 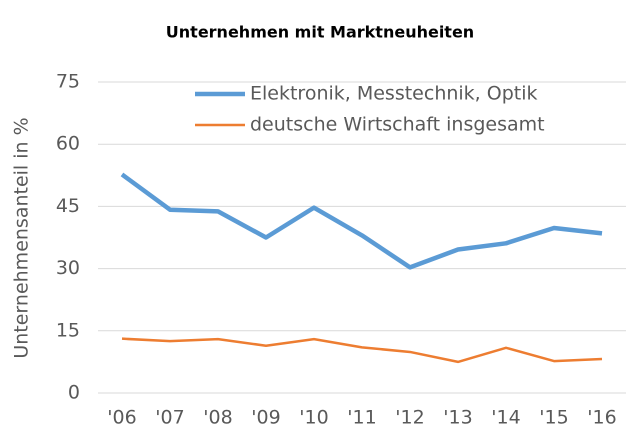 What do you see at coordinates (68, 144) in the screenshot?
I see `y-tick-label: 60` at bounding box center [68, 144].